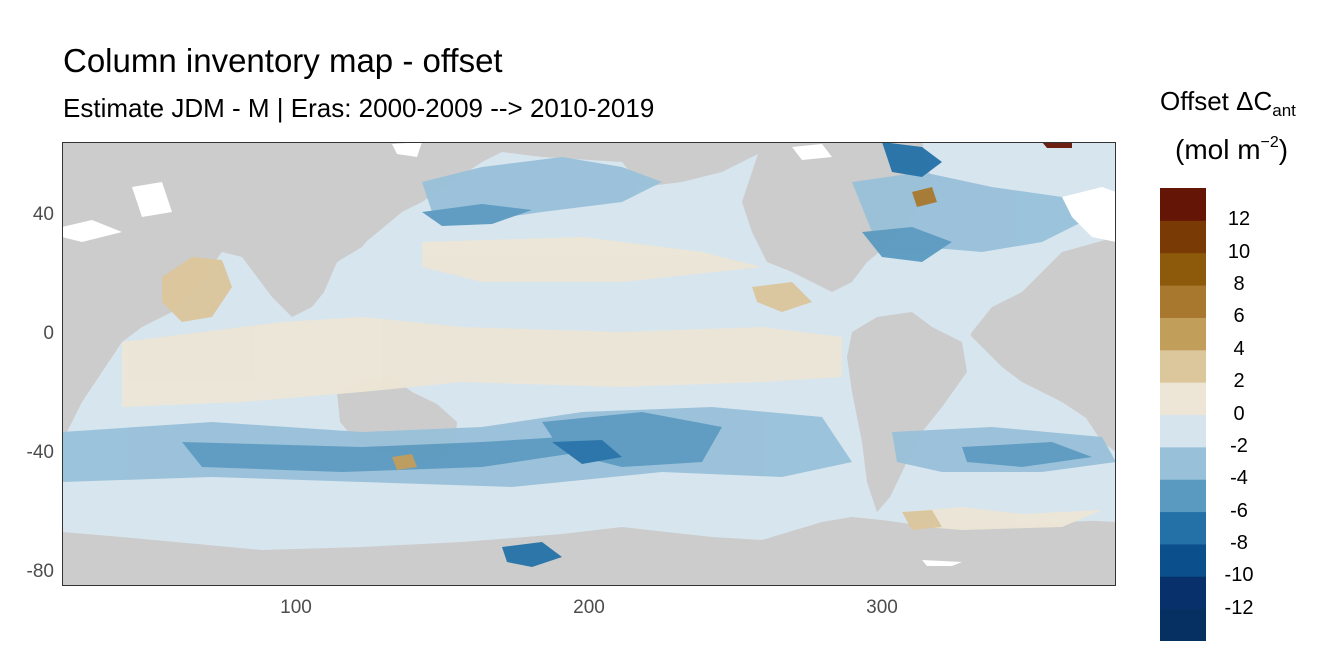 This screenshot has width=1344, height=672. What do you see at coordinates (1239, 284) in the screenshot?
I see `legend-tick-label: 8` at bounding box center [1239, 284].